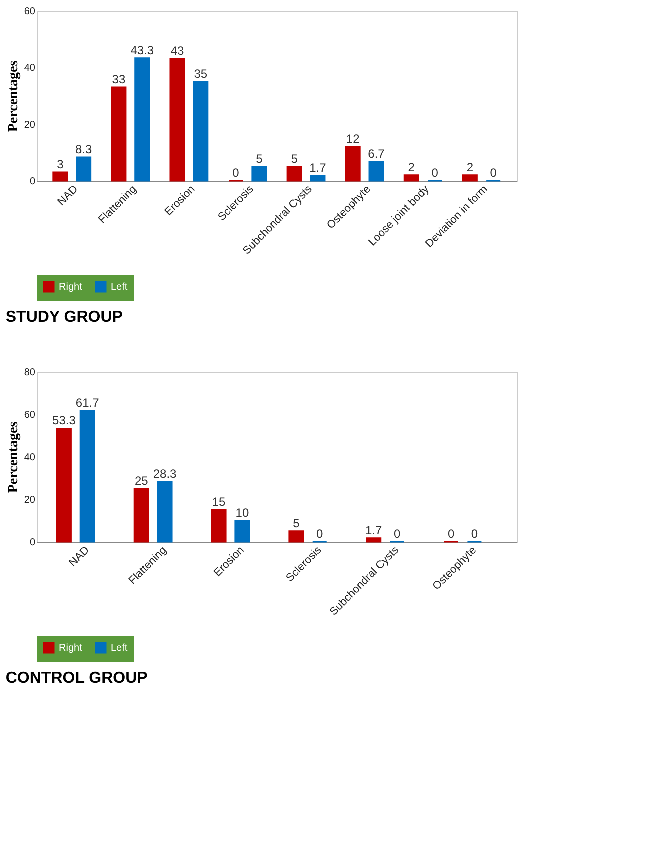 The width and height of the screenshot is (654, 868). What do you see at coordinates (219, 502) in the screenshot?
I see `data-label: 15` at bounding box center [219, 502].